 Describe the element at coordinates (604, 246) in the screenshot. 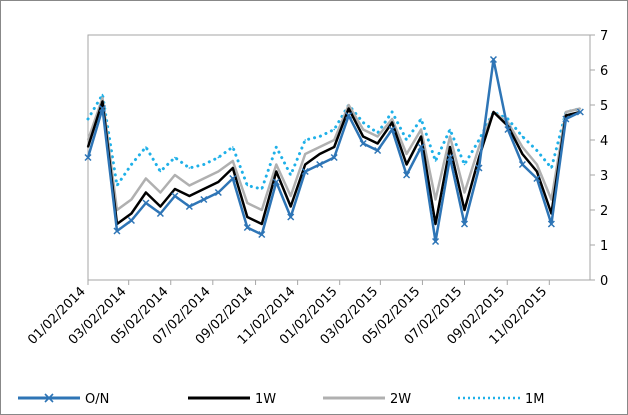

I see `y-tick-label: 1` at that location.